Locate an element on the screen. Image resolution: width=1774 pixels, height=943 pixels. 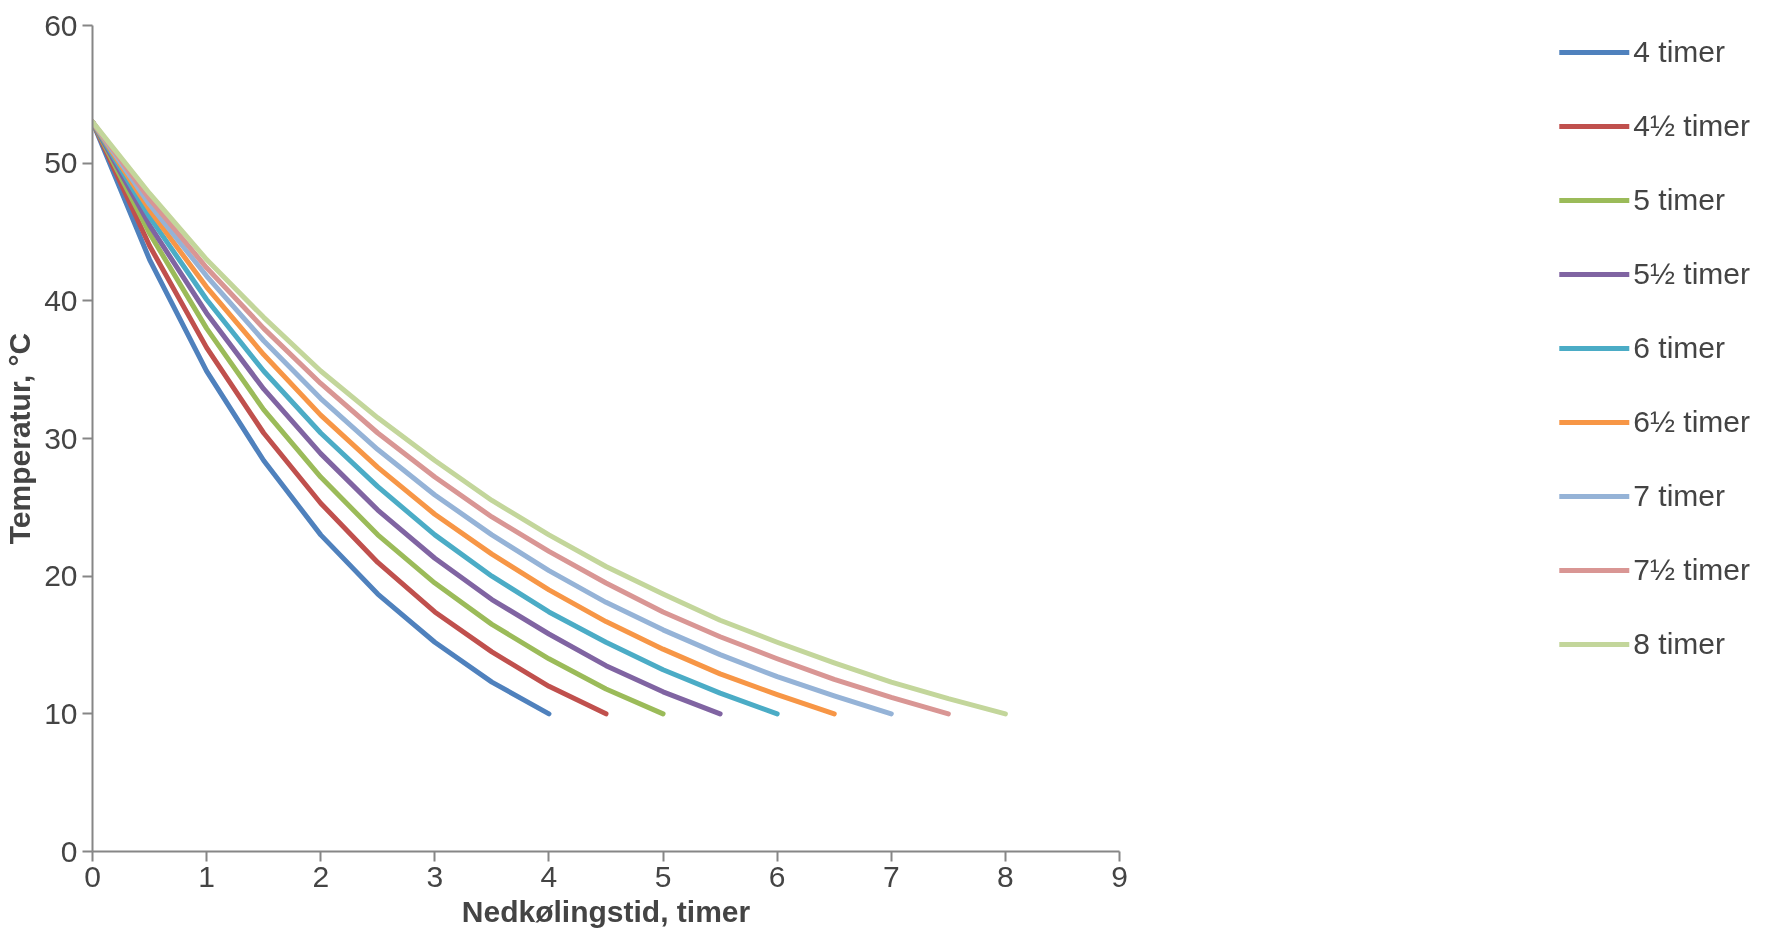
legend-label: 5½ timer is located at coordinates (1691, 274).